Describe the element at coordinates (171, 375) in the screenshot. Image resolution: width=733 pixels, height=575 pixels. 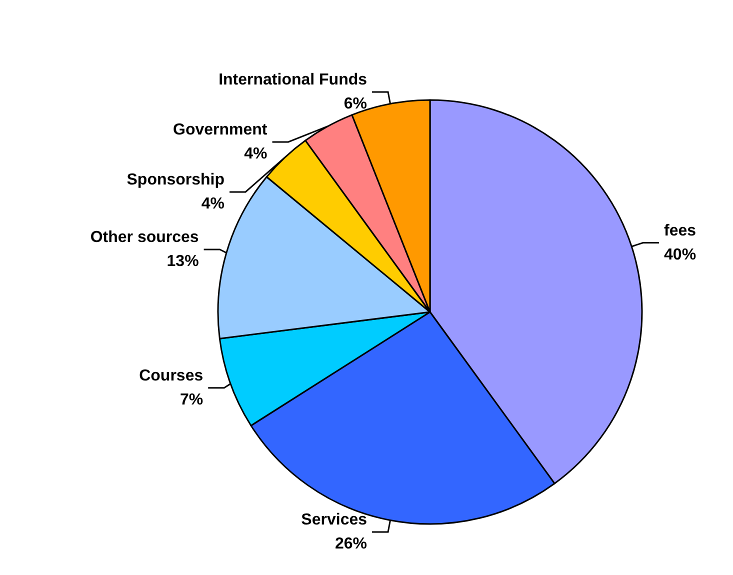
I see `slice-label: Courses` at that location.